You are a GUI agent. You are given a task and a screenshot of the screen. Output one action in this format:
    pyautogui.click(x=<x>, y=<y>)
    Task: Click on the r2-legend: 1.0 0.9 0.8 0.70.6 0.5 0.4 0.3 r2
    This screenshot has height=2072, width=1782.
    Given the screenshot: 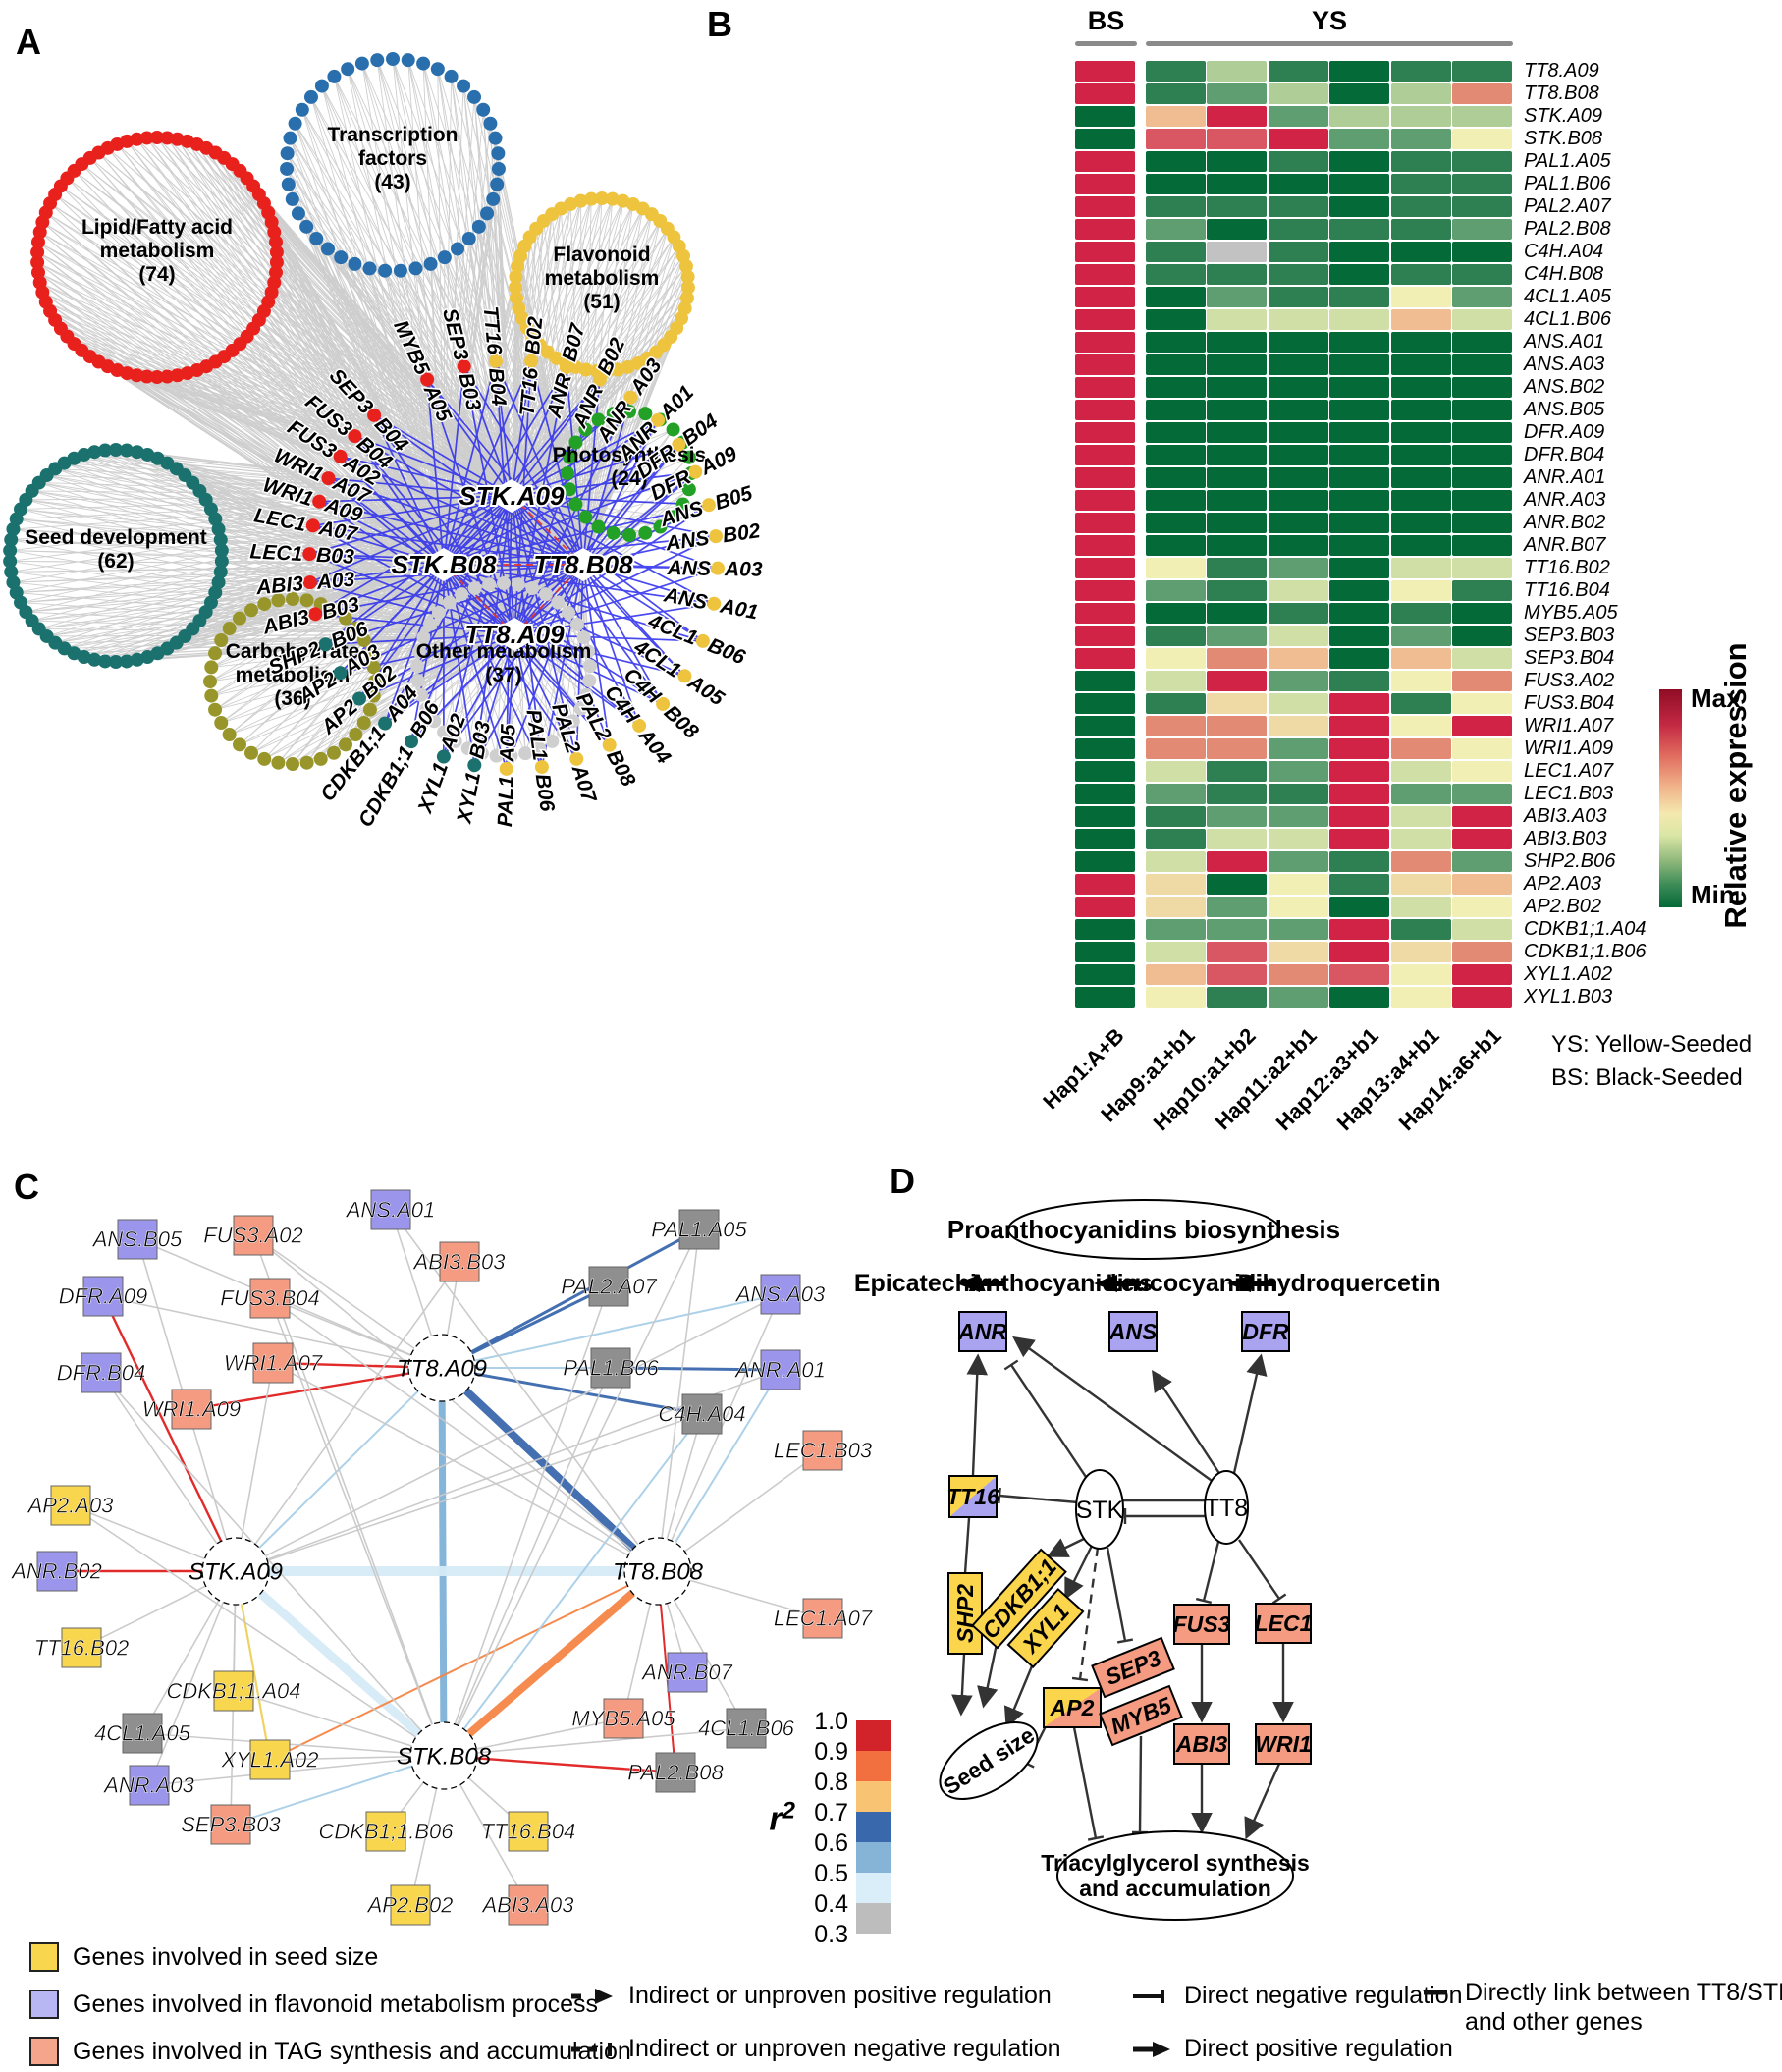 What is the action you would take?
    pyautogui.click(x=830, y=1828)
    